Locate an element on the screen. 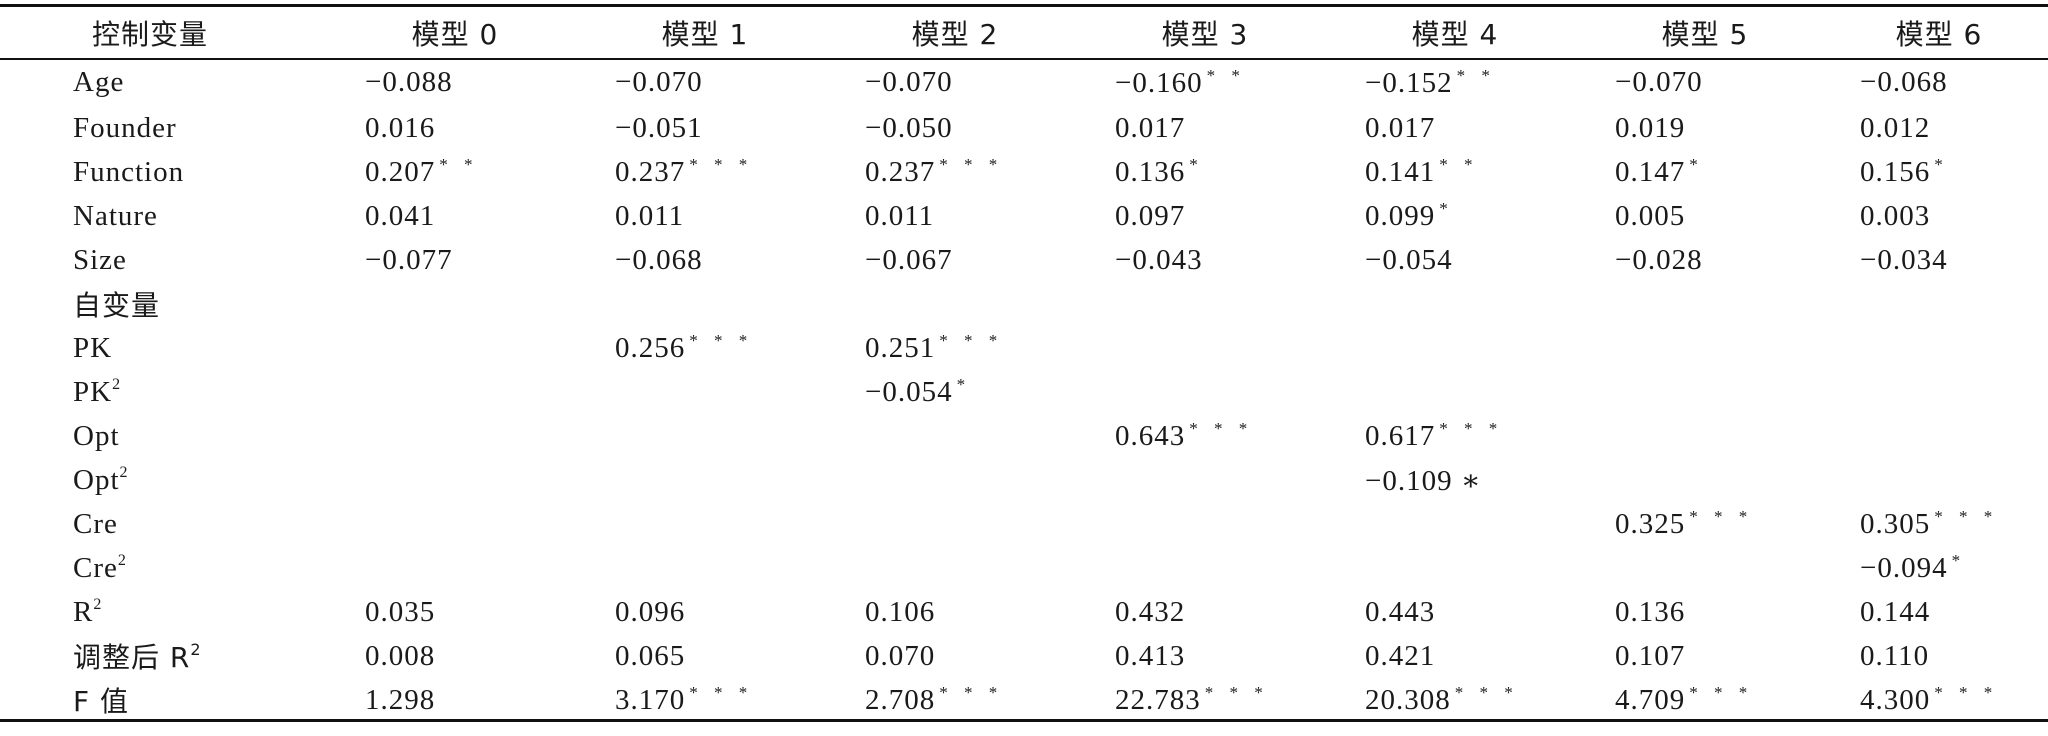 This screenshot has width=2048, height=736. table-cell: 0.016 is located at coordinates (455, 128).